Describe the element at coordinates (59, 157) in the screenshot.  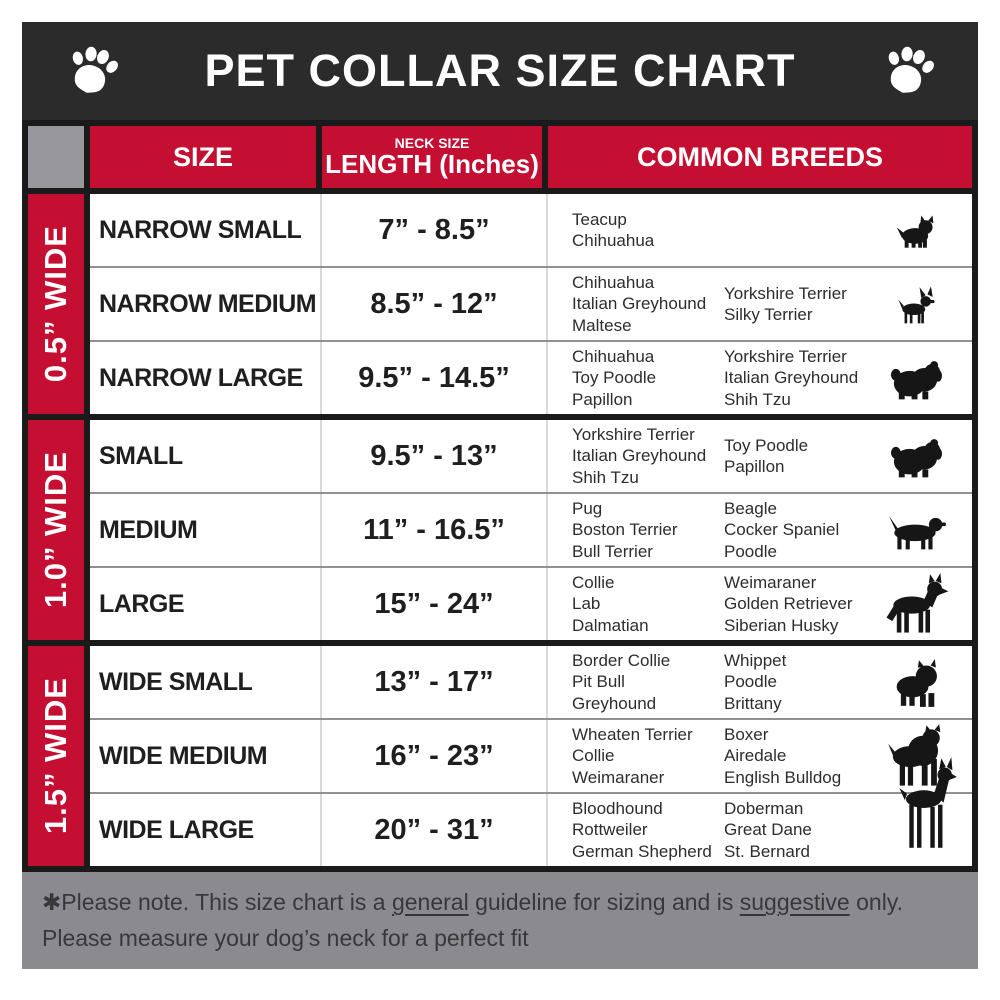
I see `table-corner-cell` at that location.